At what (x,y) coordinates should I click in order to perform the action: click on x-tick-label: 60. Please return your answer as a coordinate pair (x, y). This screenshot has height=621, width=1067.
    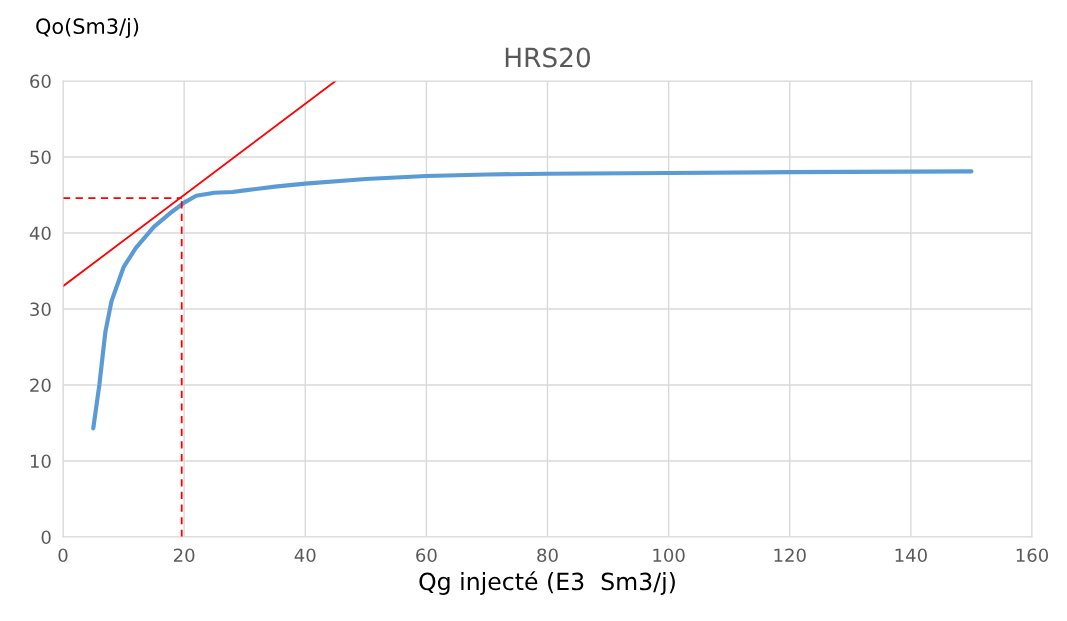
    Looking at the image, I should click on (426, 555).